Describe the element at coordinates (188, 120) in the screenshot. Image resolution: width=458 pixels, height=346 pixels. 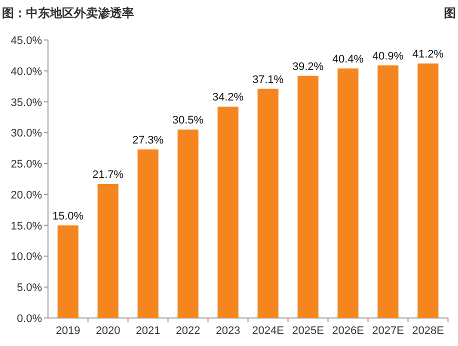
I see `data-label: 30.5%` at that location.